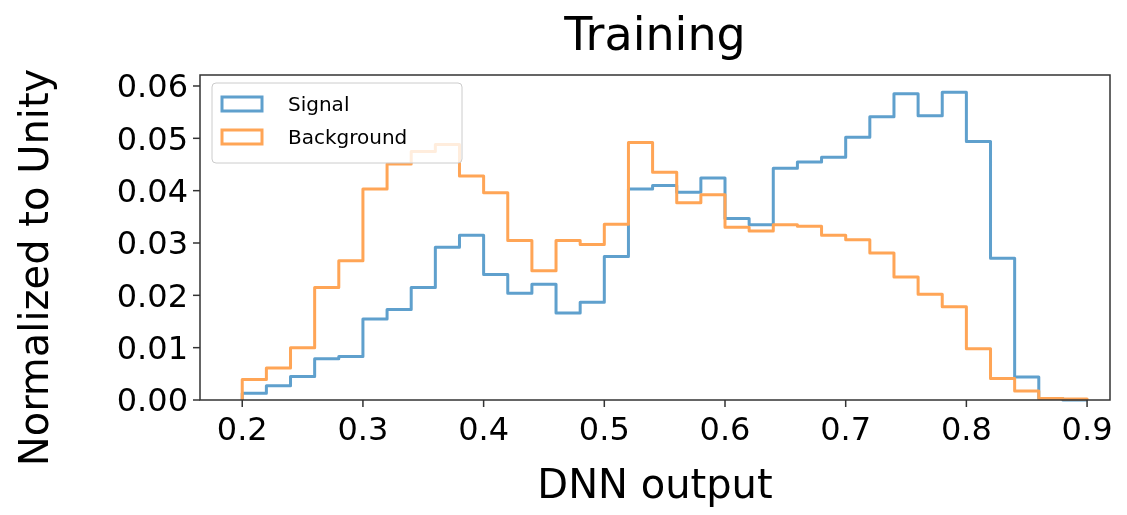 This screenshot has width=1127, height=515. I want to click on y-tick-label: 0.04, so click(152, 190).